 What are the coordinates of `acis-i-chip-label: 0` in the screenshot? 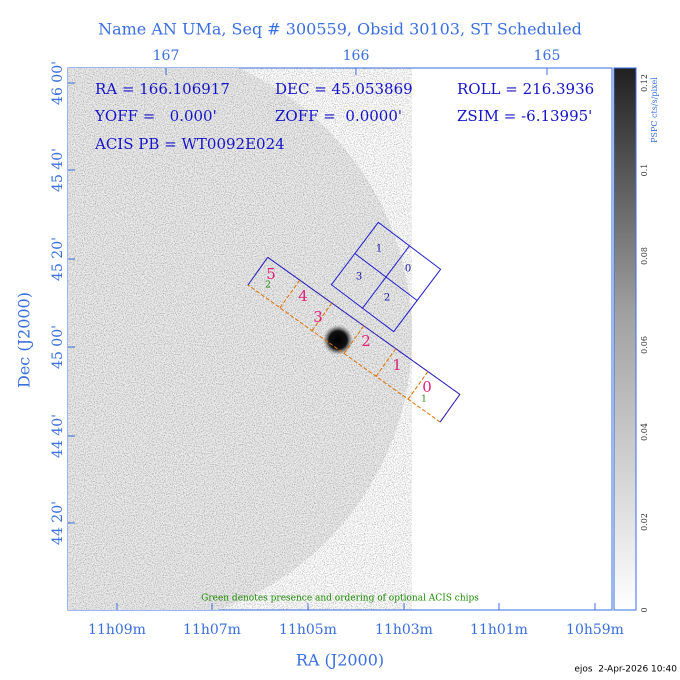 It's located at (408, 269).